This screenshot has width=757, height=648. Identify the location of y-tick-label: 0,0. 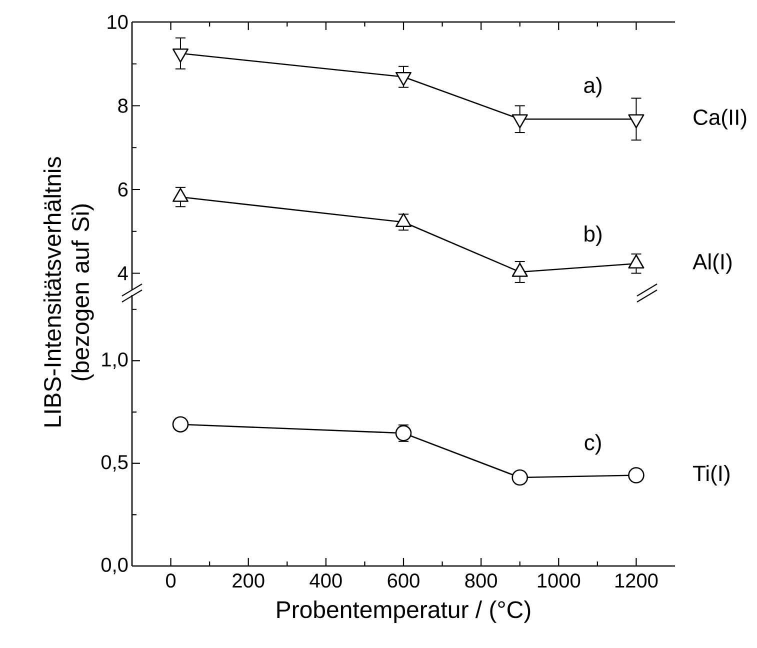
(114, 566).